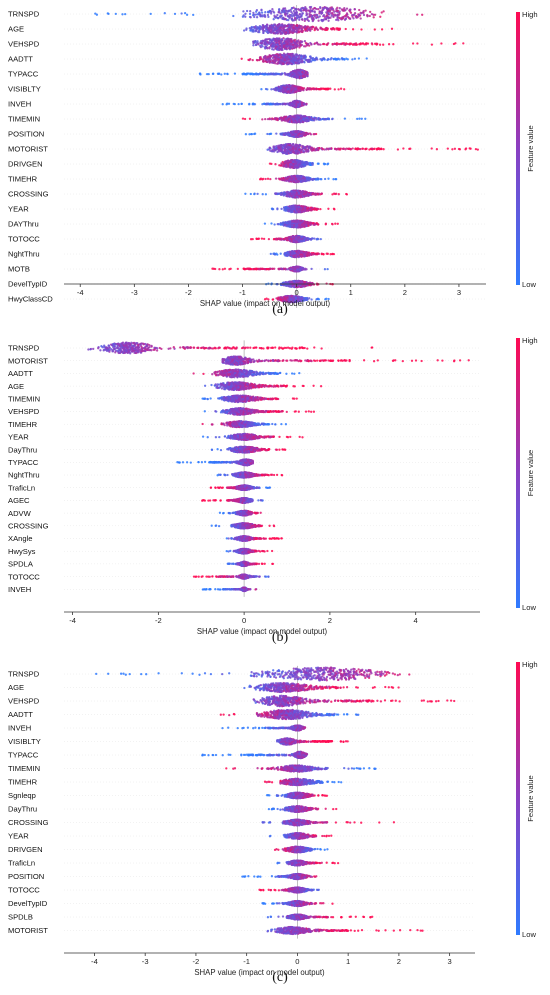  Describe the element at coordinates (247, 59) in the screenshot. I see `feature-row: AADTT` at that location.